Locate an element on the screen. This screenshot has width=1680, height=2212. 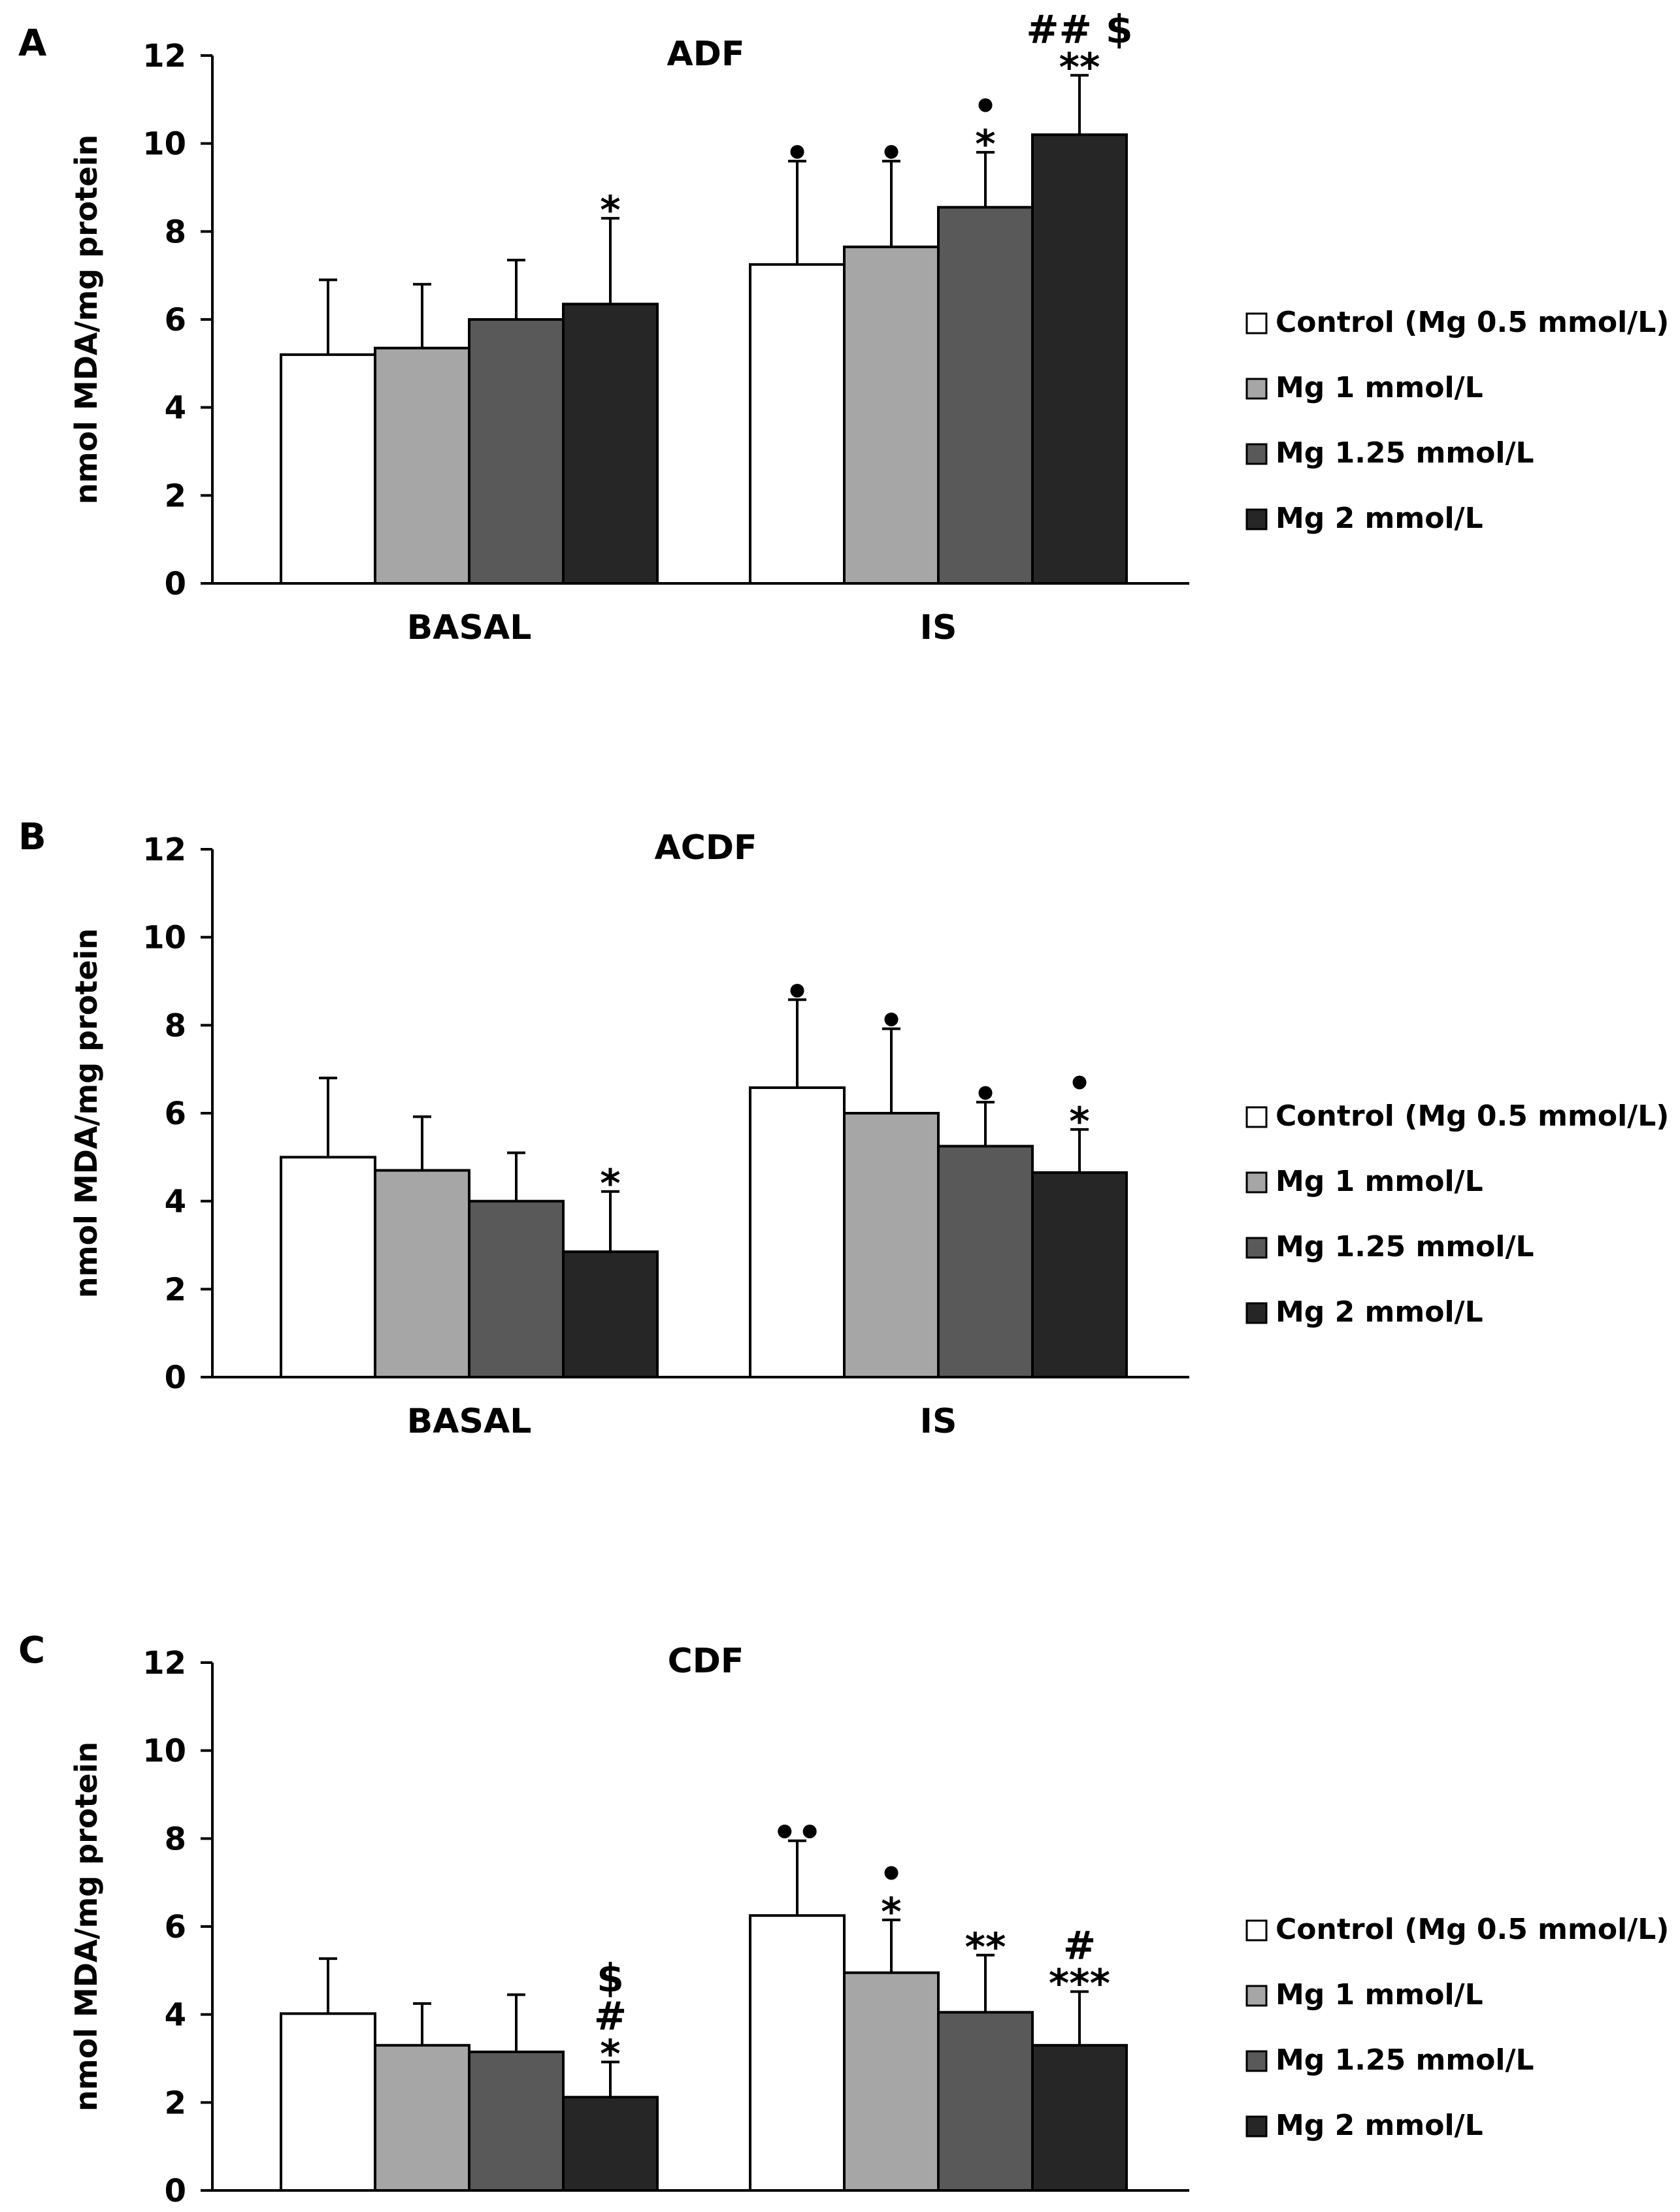
panel-a-y-tick-label: 4 is located at coordinates (175, 408).